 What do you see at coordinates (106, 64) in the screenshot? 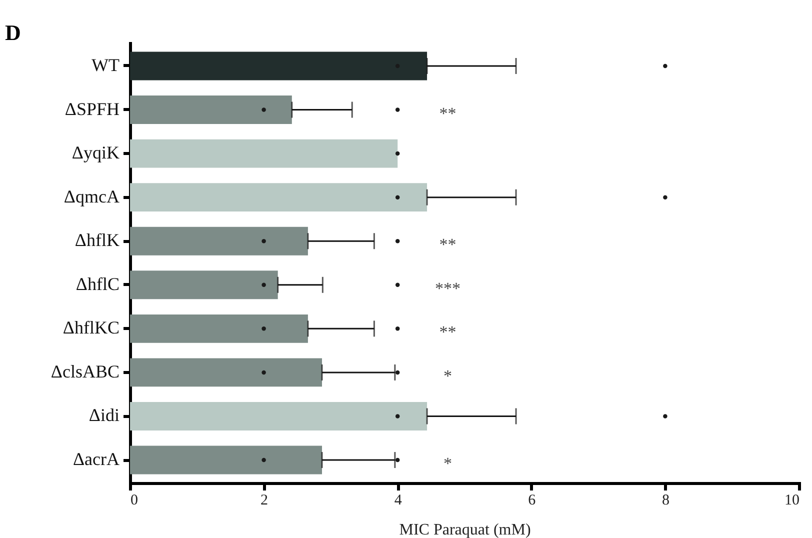
I see `y-tick-label: WT` at bounding box center [106, 64].